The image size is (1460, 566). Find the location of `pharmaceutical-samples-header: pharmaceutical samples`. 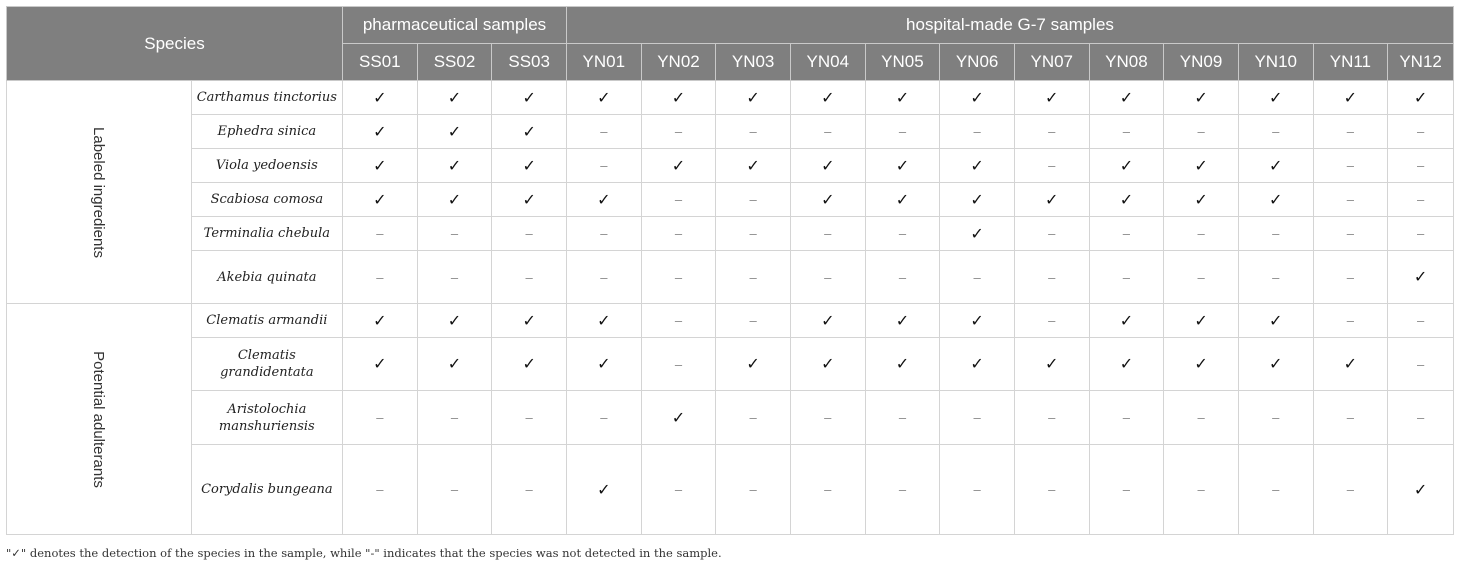

pharmaceutical-samples-header: pharmaceutical samples is located at coordinates (454, 25).